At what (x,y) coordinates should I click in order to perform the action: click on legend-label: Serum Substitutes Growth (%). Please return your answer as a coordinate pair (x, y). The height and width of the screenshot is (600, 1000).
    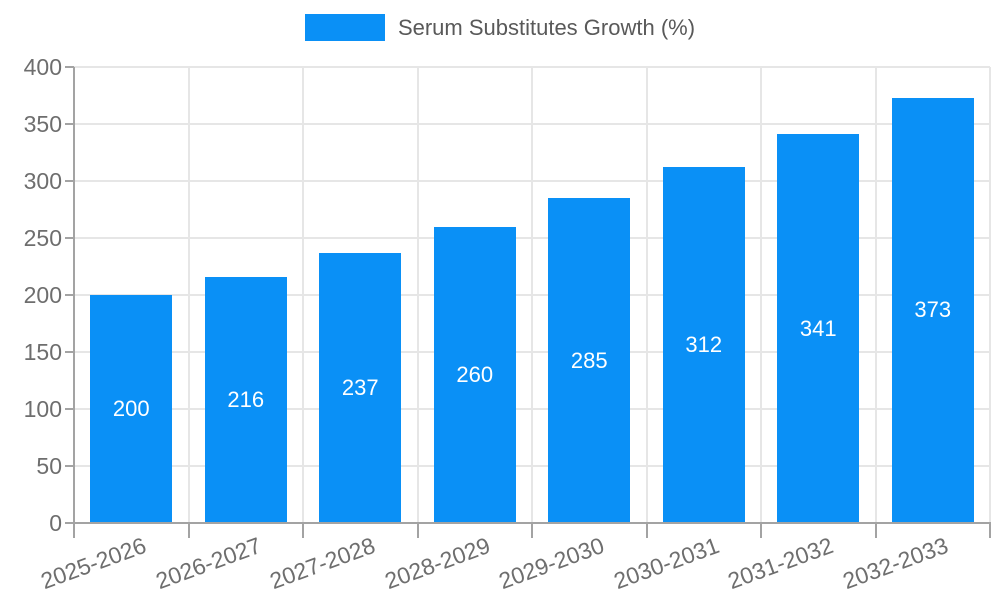
    Looking at the image, I should click on (546, 27).